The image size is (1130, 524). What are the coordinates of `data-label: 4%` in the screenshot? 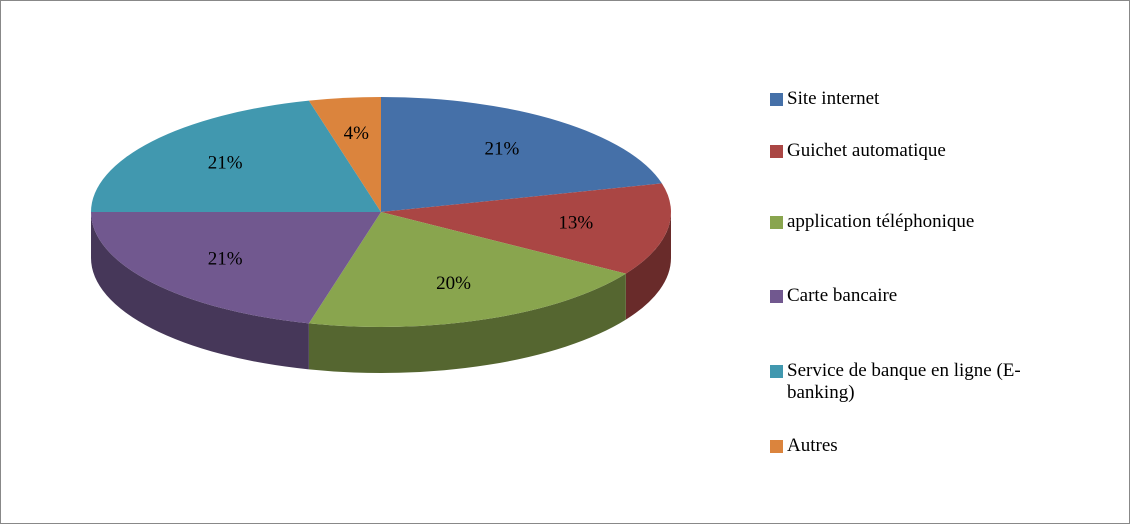 It's located at (357, 133).